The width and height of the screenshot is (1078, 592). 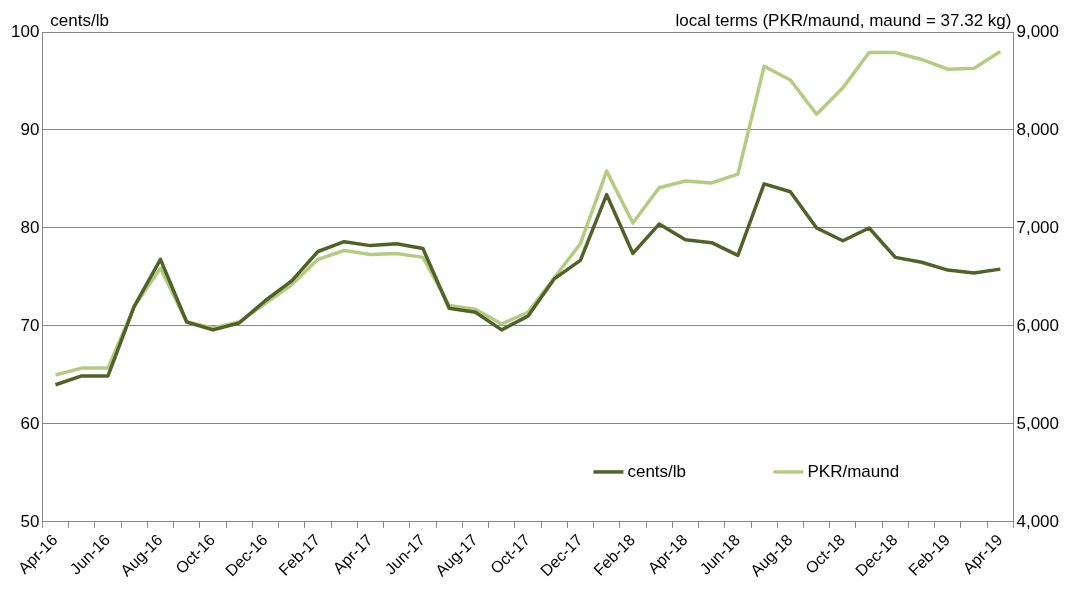 What do you see at coordinates (30, 129) in the screenshot?
I see `y-tick-label: 90` at bounding box center [30, 129].